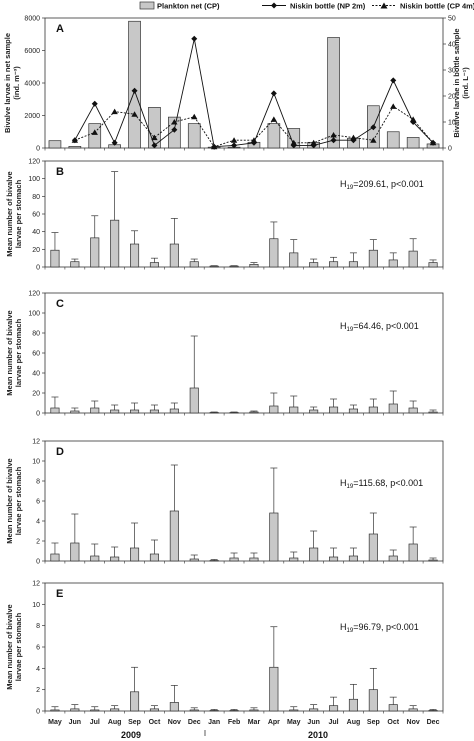 This screenshot has width=474, height=741. What do you see at coordinates (36, 334) in the screenshot?
I see `panel-c-ytick-label: 80` at bounding box center [36, 334].